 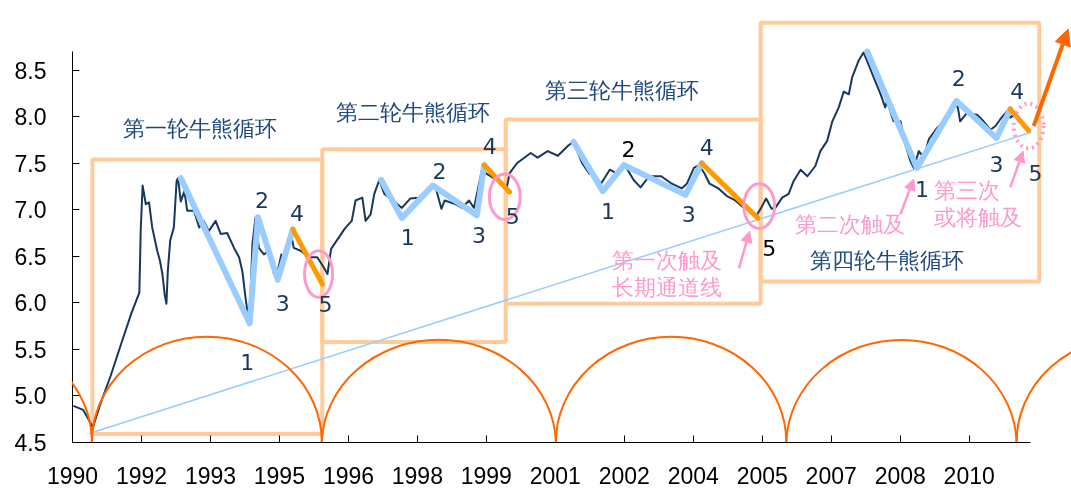 I want to click on x-tick-label: 2005, so click(x=762, y=475).